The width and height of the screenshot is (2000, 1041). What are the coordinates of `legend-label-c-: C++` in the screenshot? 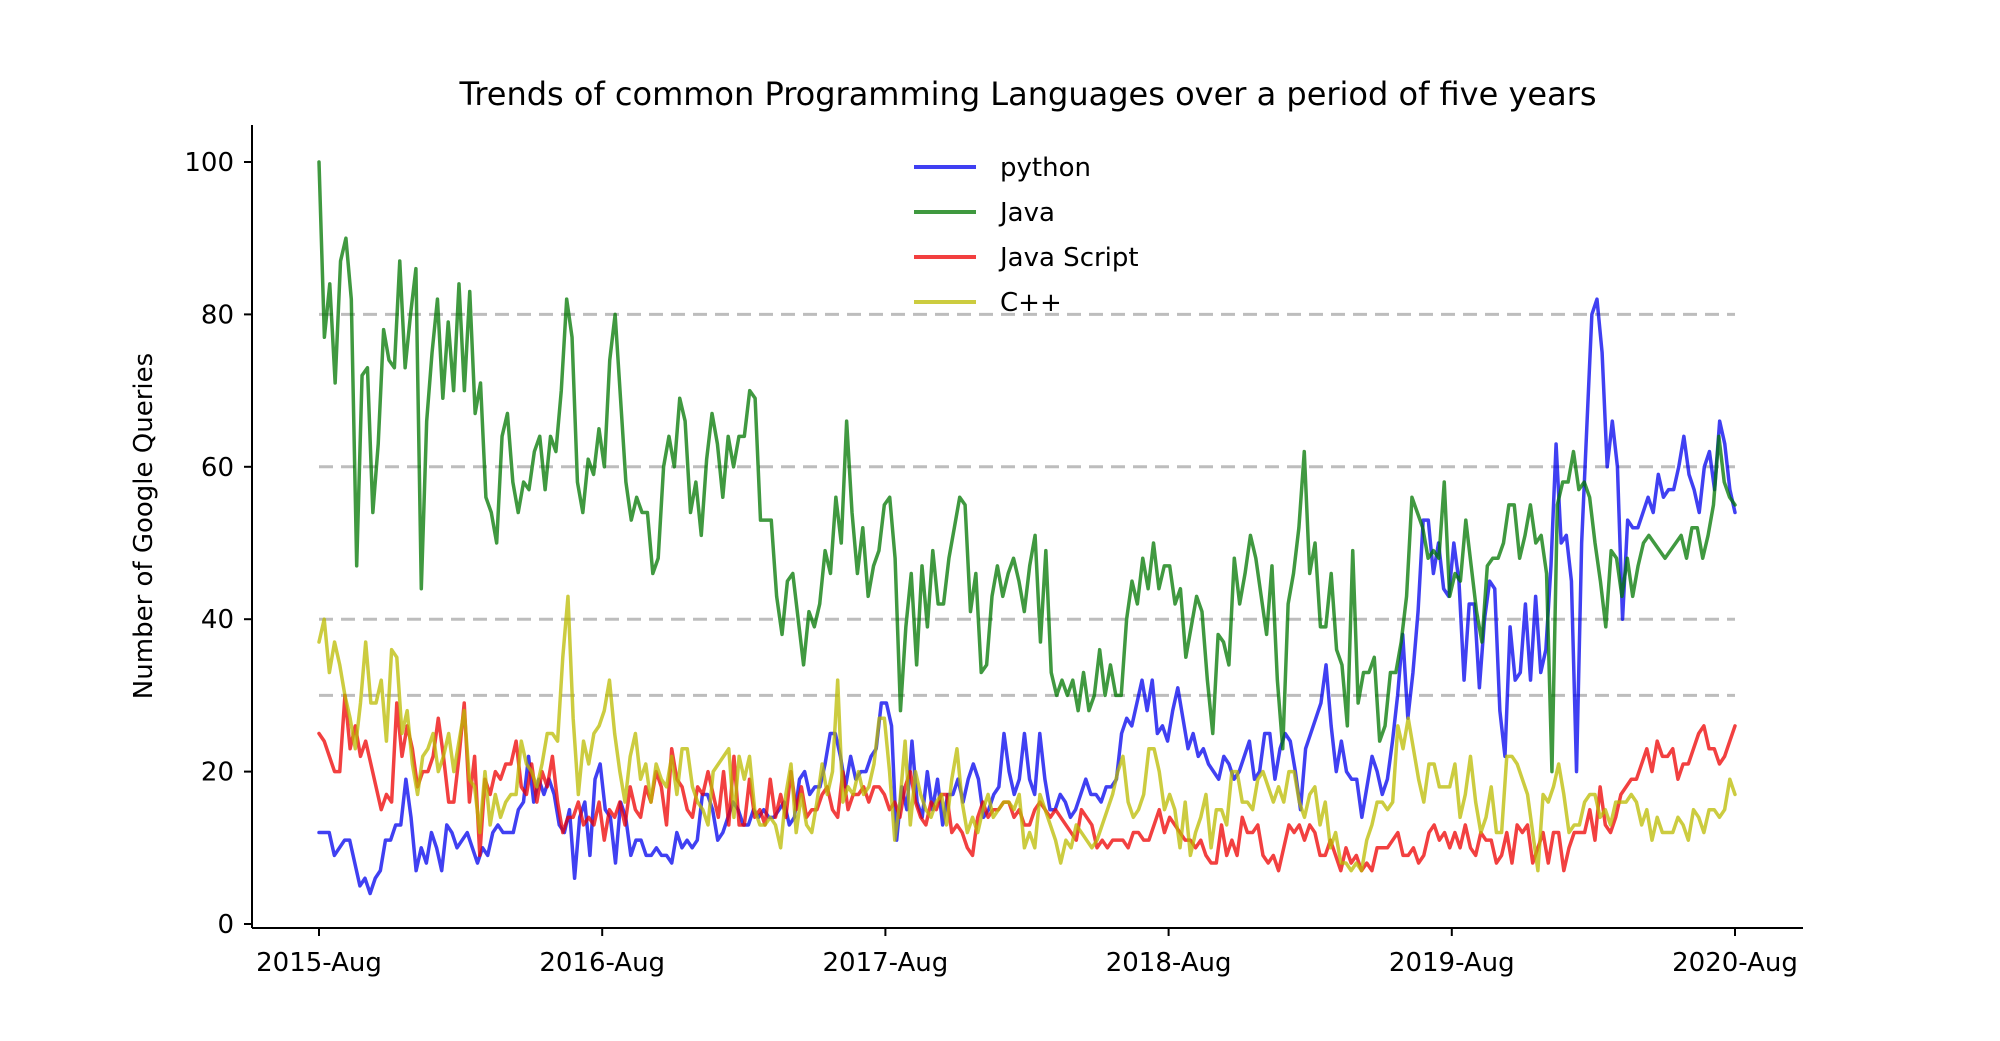 It's located at (1031, 303).